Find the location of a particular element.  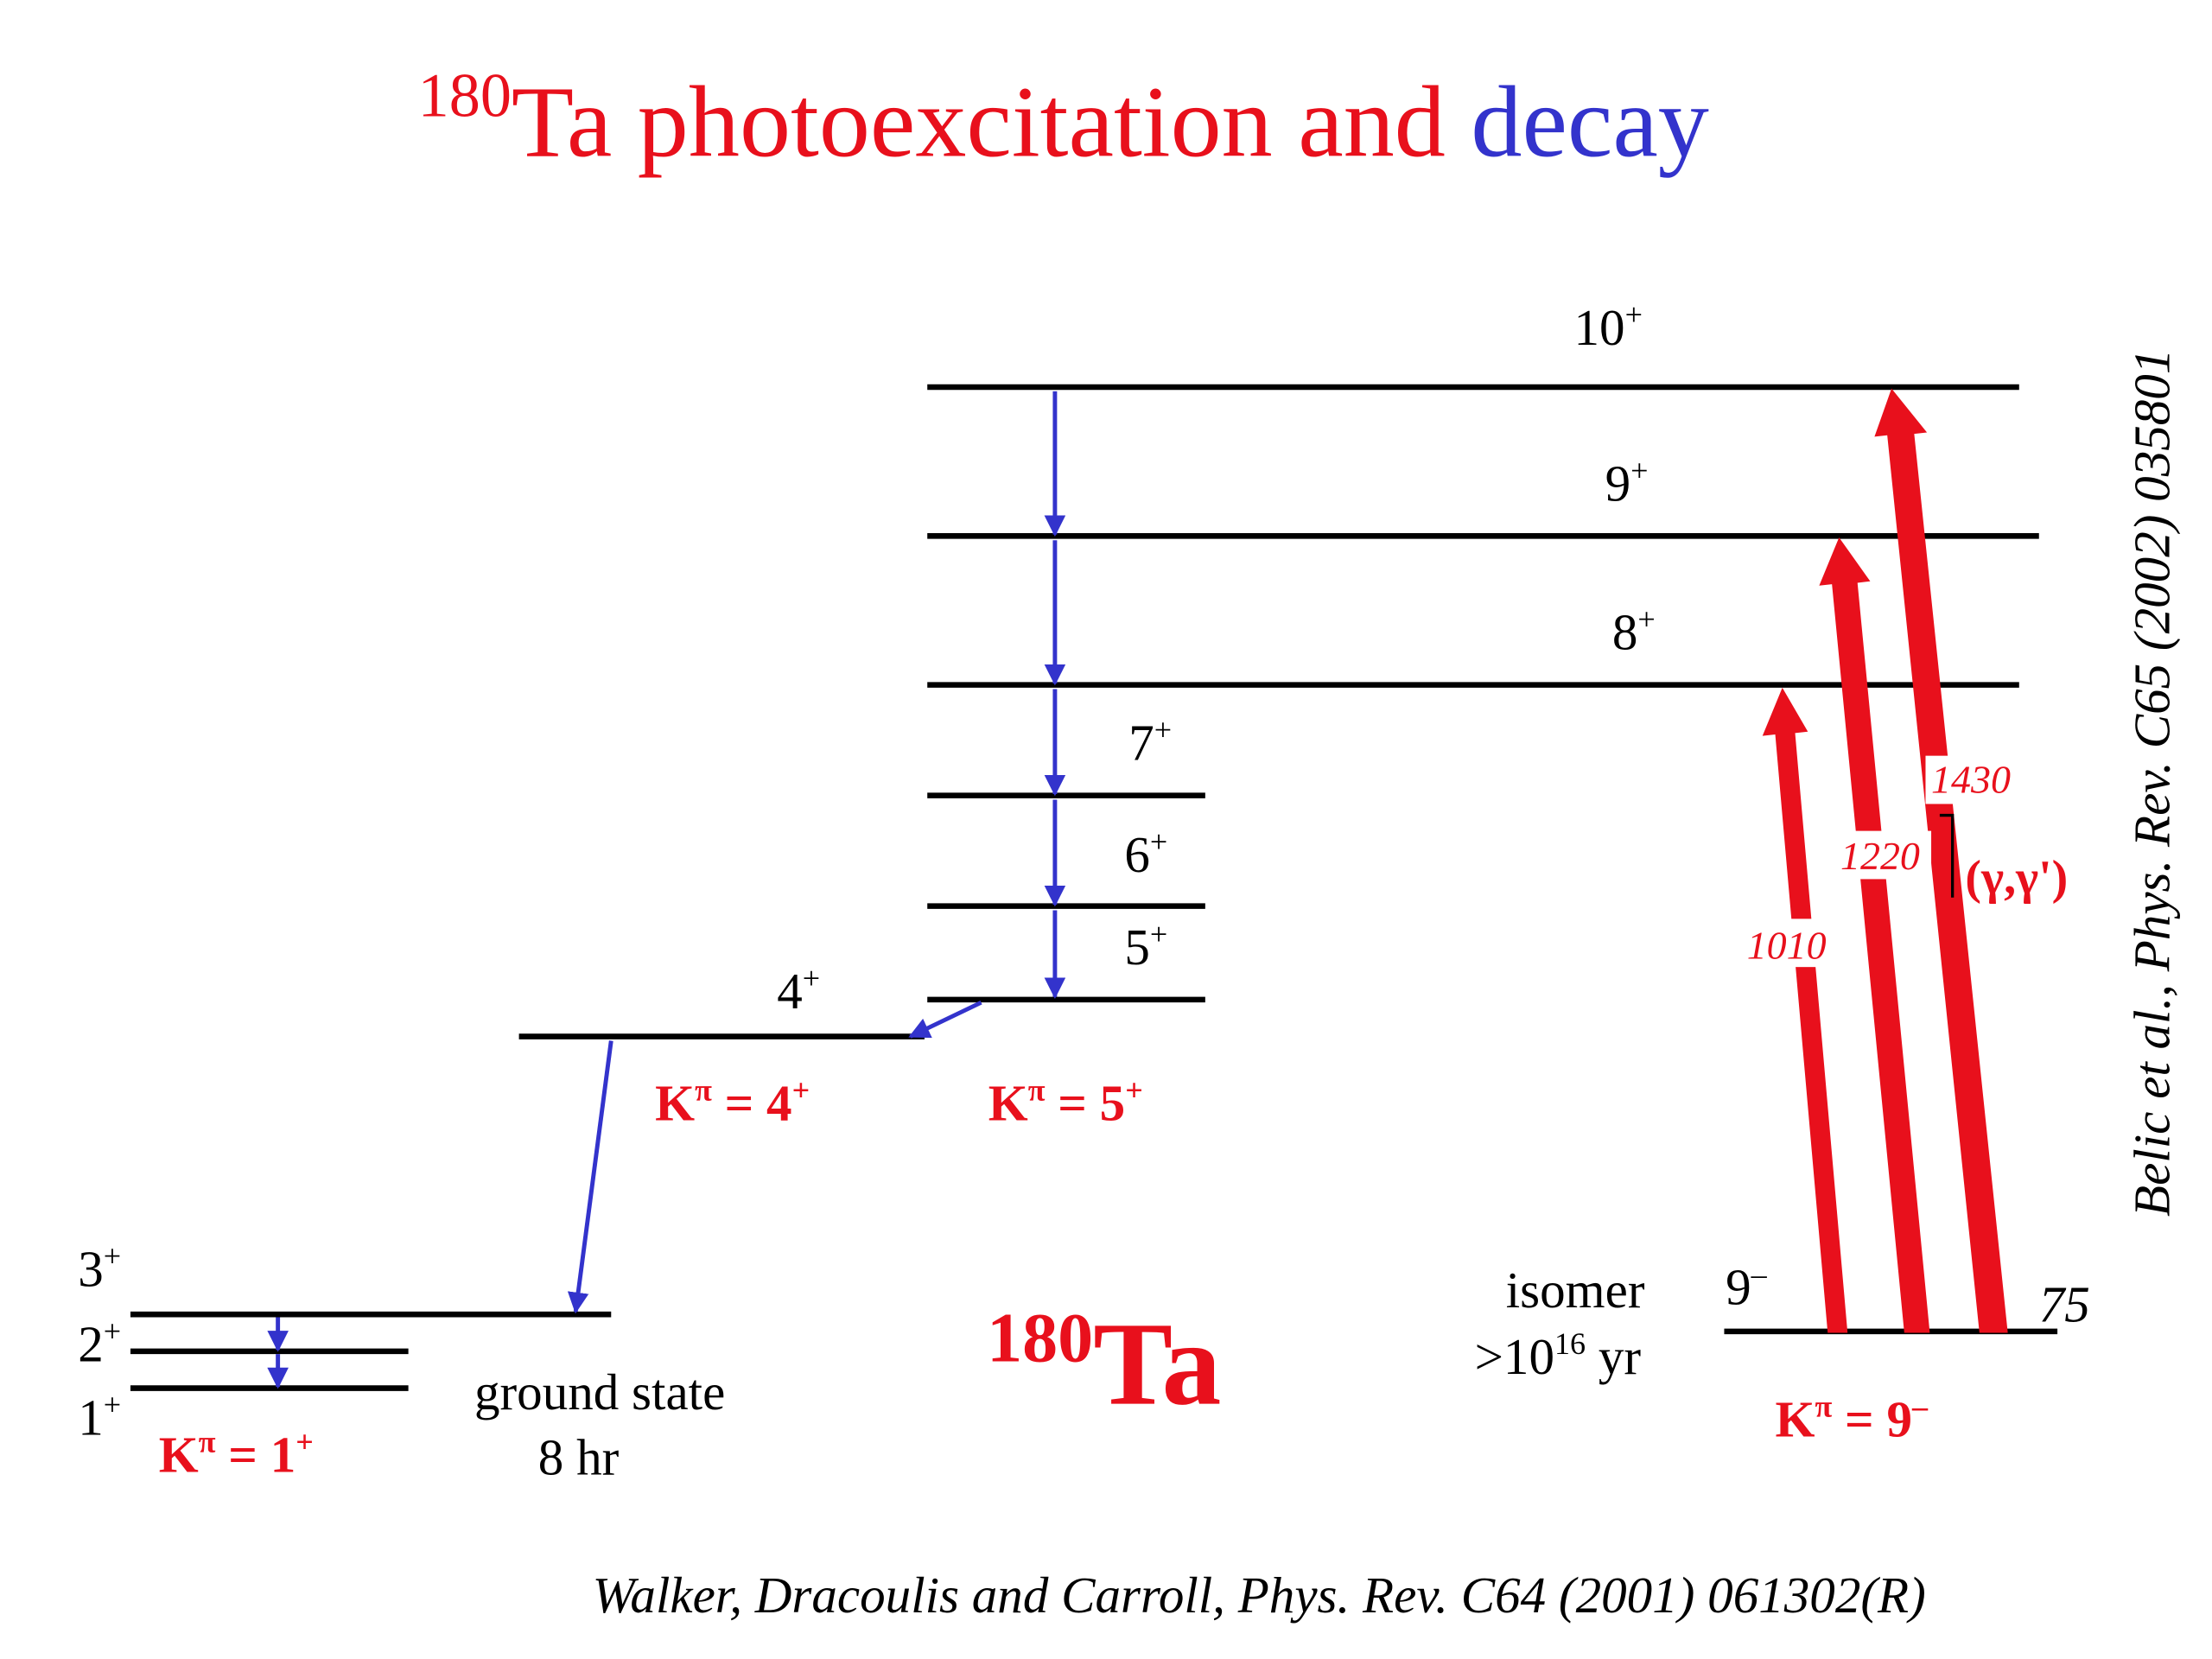

isomer-energy: 75 is located at coordinates (2064, 1303).